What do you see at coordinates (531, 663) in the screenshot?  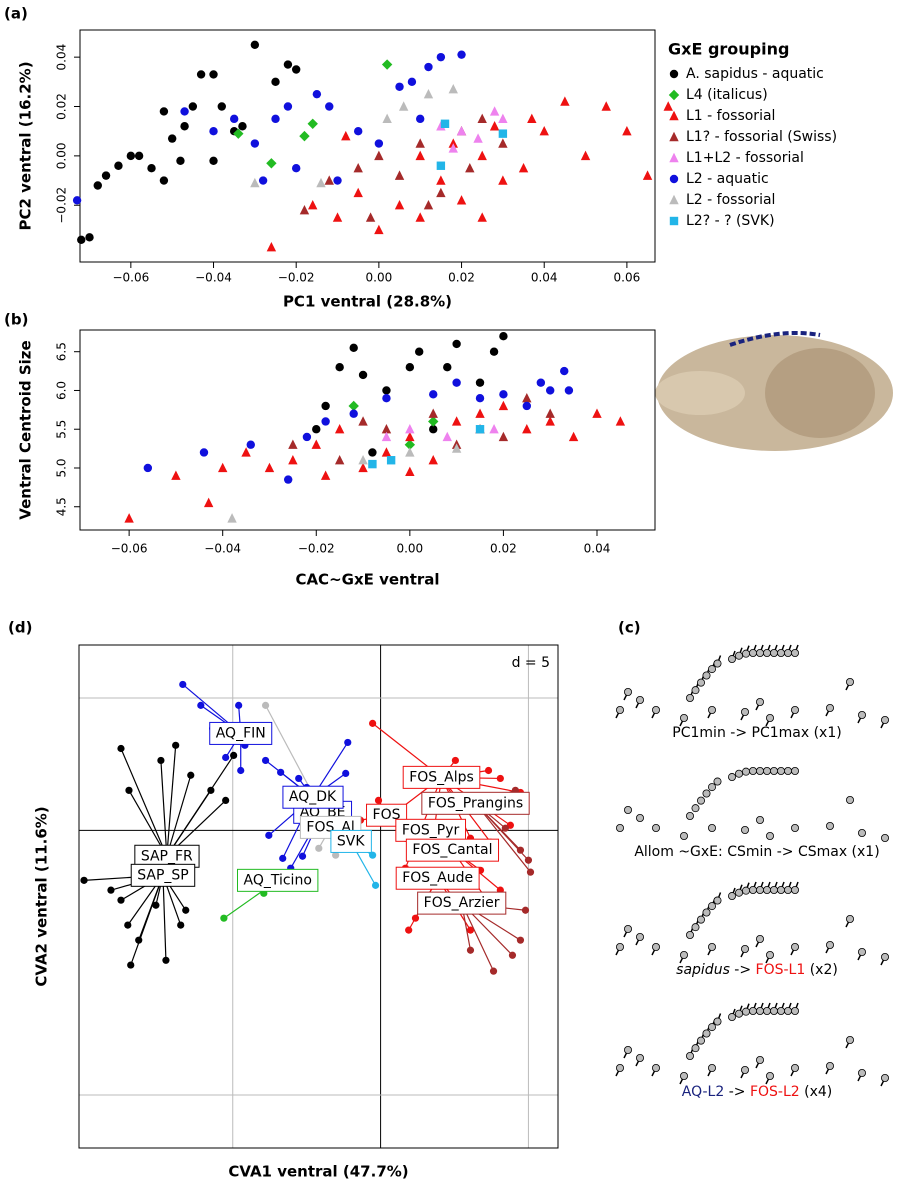 I see `scale-note: d = 5` at bounding box center [531, 663].